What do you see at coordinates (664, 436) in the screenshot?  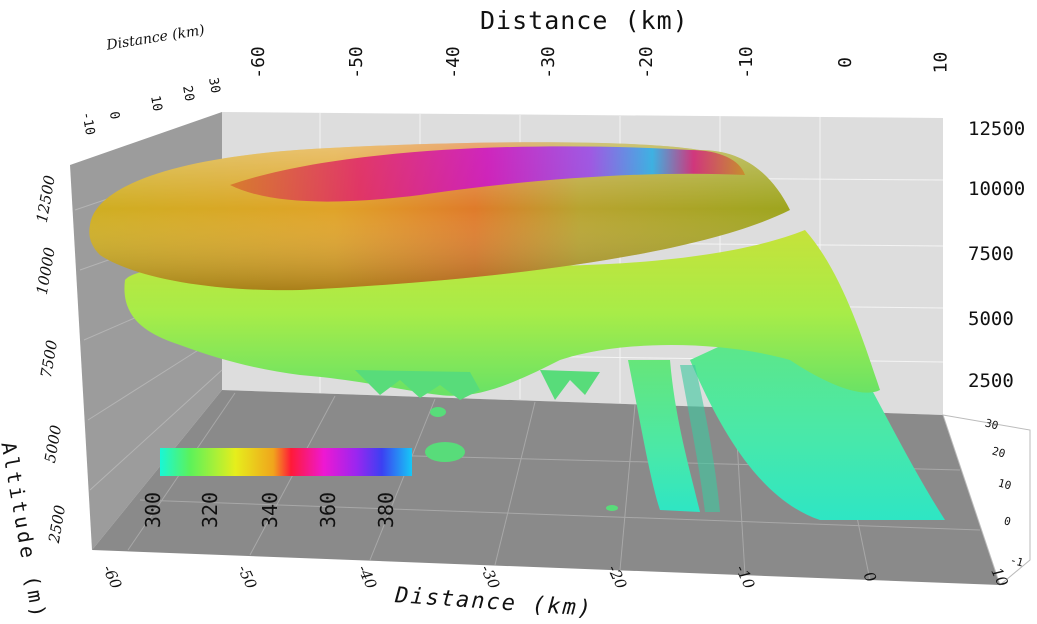 I see `plume-stem-left` at bounding box center [664, 436].